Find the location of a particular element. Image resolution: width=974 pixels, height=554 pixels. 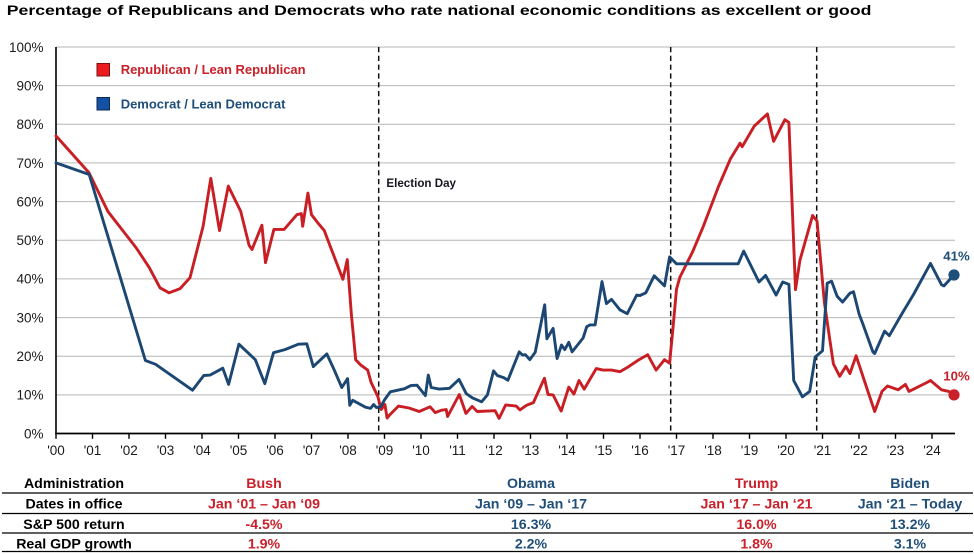

svg-text: '23 is located at coordinates (896, 450).